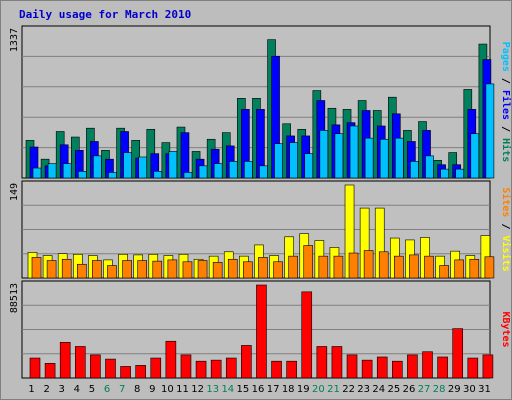 This screenshot has width=512, height=400. Describe the element at coordinates (454, 389) in the screenshot. I see `x-tick-label: 29` at that location.